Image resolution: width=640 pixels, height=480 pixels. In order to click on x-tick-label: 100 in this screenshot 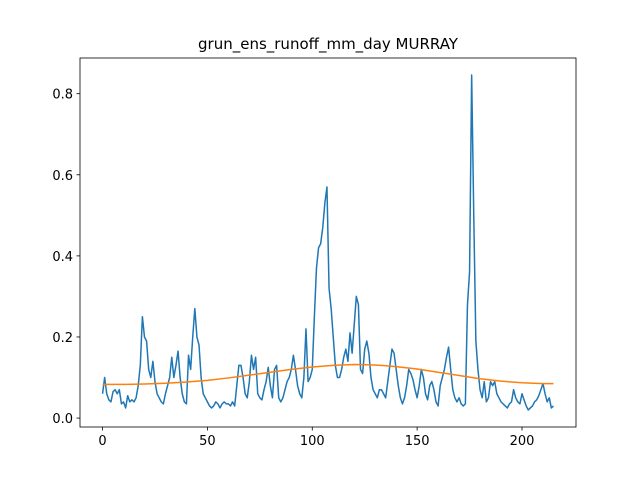, I will do `click(312, 441)`.